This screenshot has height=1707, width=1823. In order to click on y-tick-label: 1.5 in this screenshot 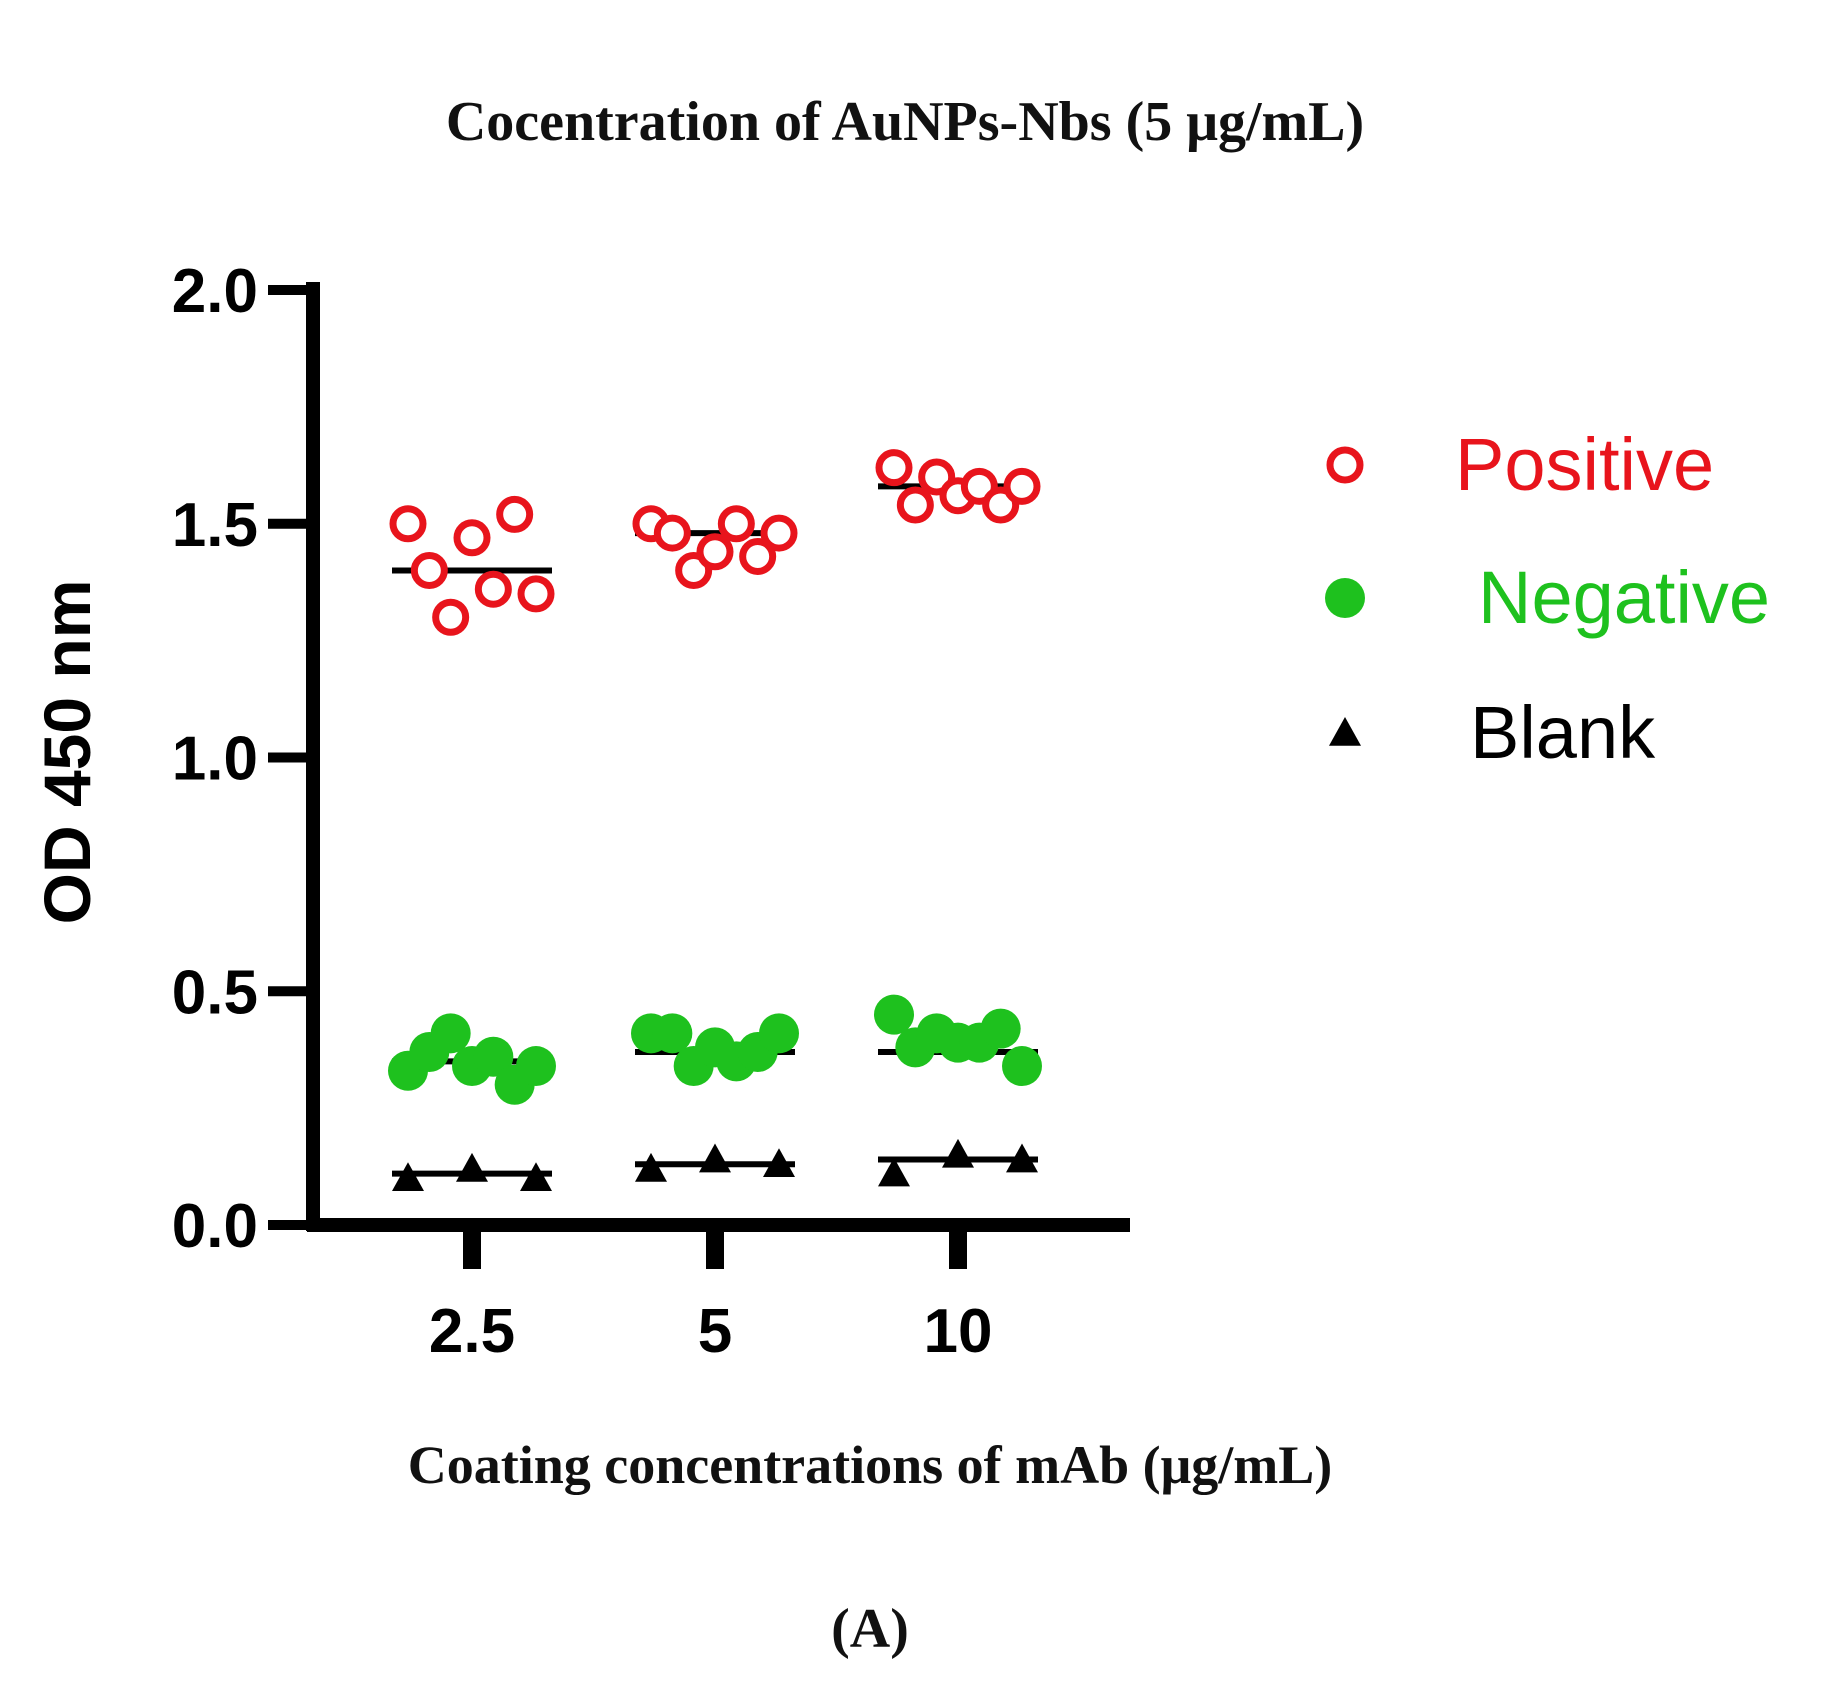, I will do `click(215, 525)`.